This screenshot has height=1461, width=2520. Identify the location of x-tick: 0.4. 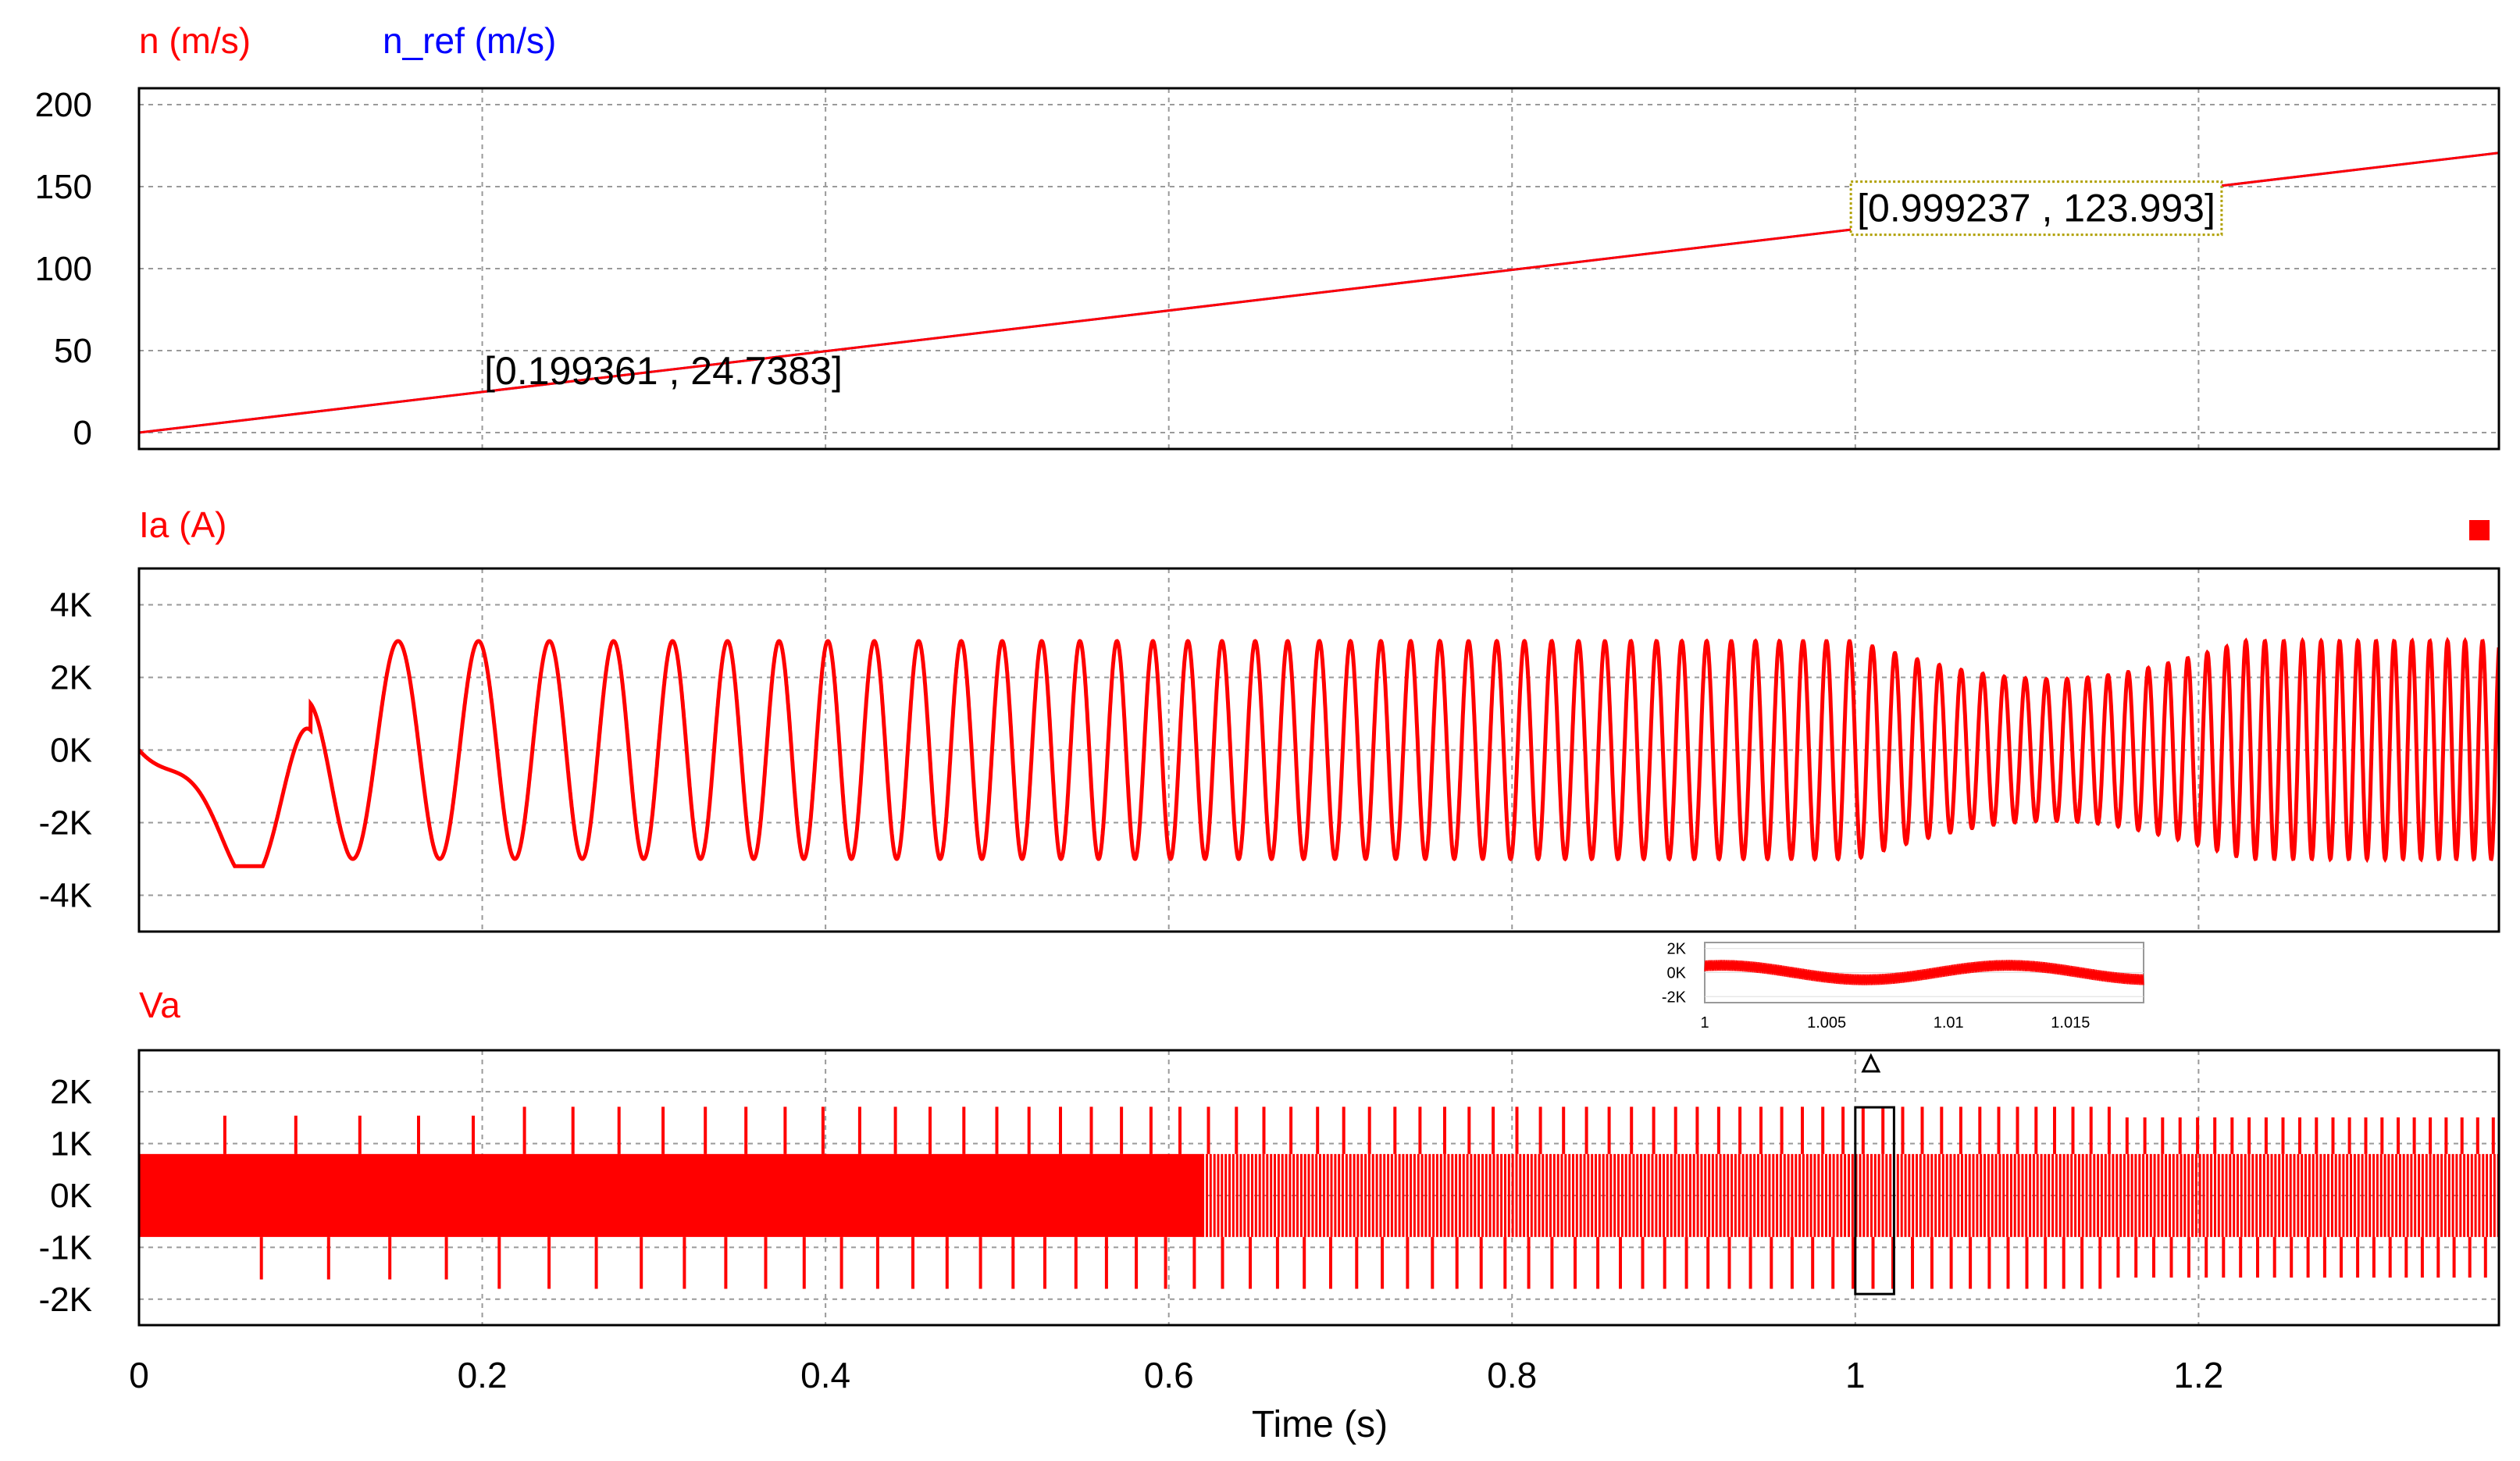
(825, 1375).